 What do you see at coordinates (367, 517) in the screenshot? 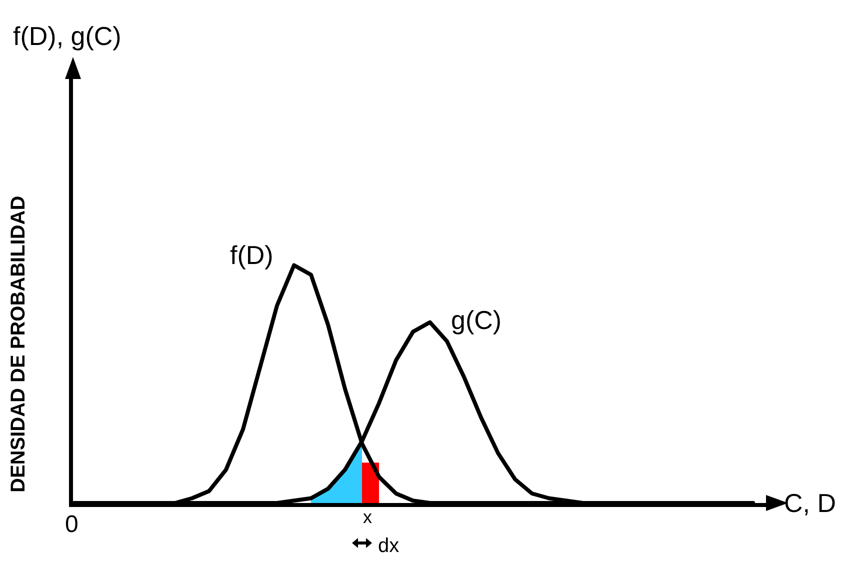
I see `text: x` at bounding box center [367, 517].